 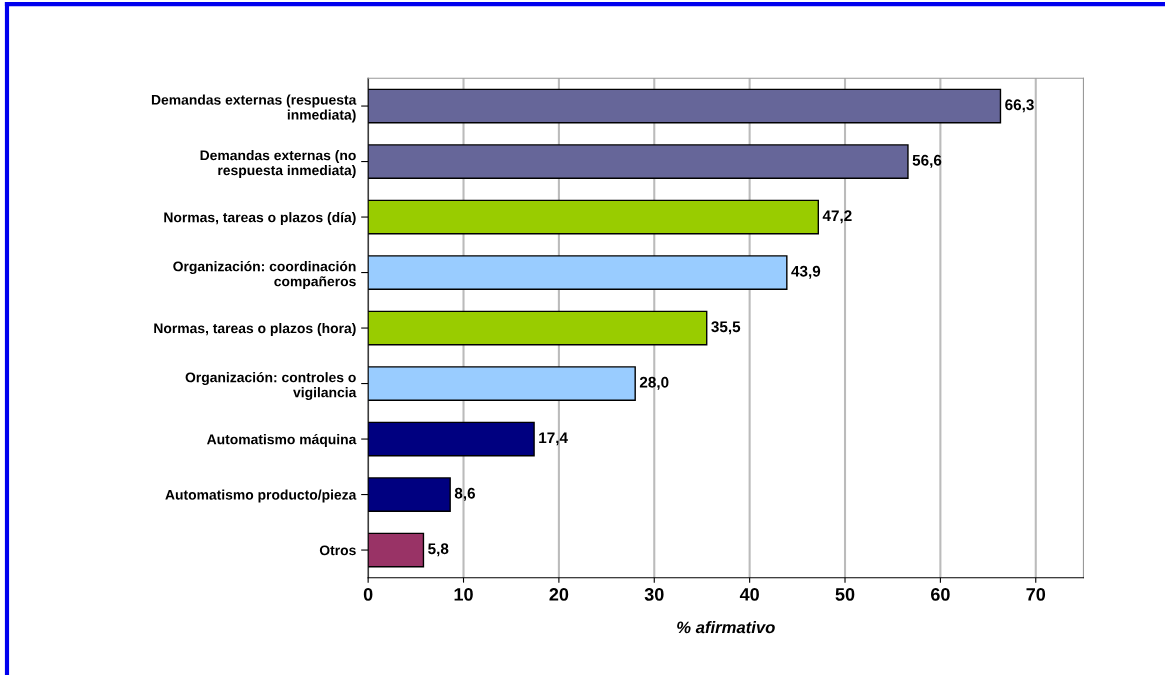 I want to click on y-tick-label: Normas, tareas o plazos (hora), so click(x=255, y=329).